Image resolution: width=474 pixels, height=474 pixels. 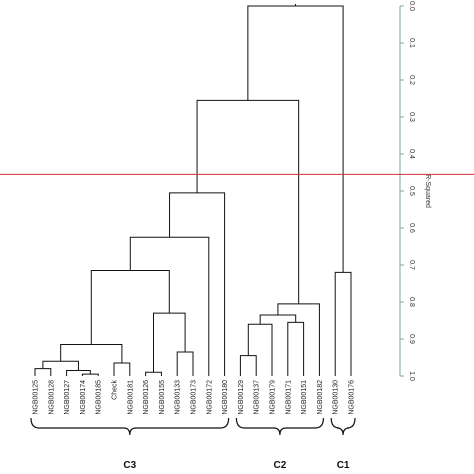 What do you see at coordinates (411, 265) in the screenshot?
I see `y-tick-label: 0.7` at bounding box center [411, 265].